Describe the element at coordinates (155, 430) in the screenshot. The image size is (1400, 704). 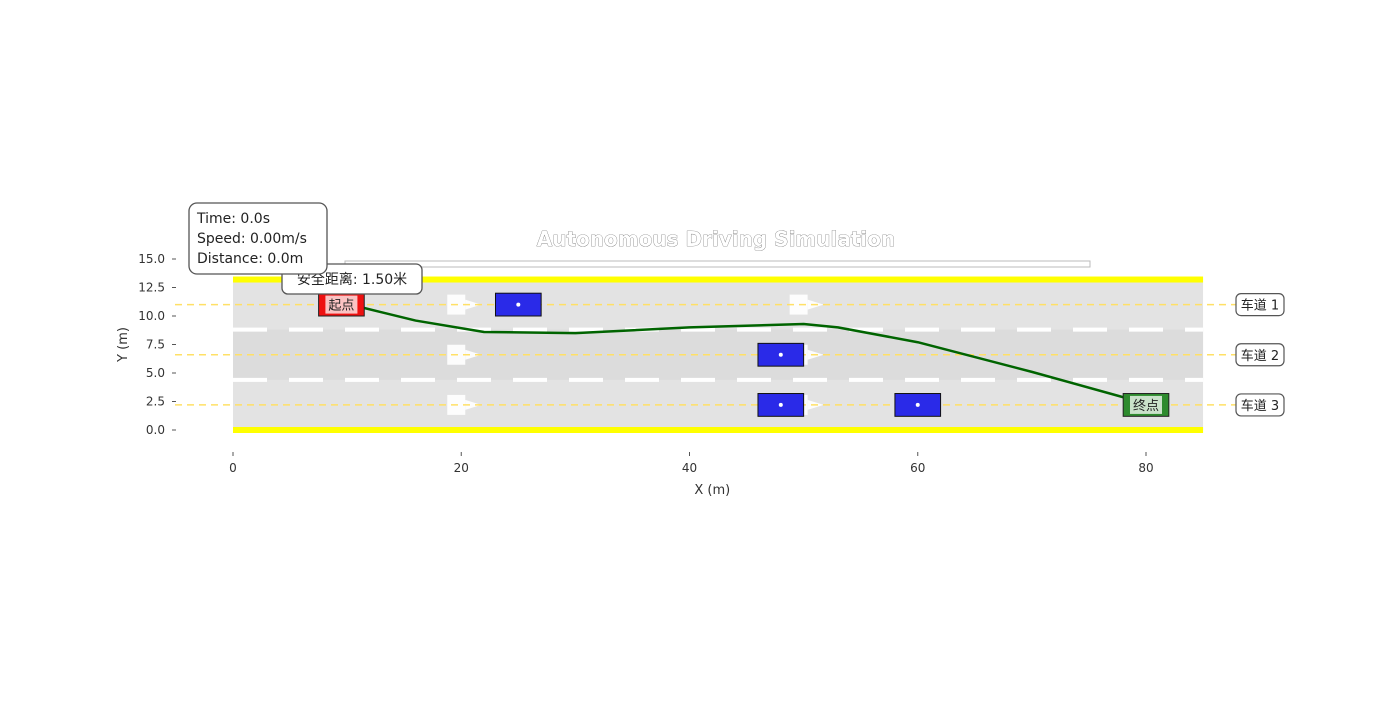
I see `y-tick-label-0: 0.0` at that location.